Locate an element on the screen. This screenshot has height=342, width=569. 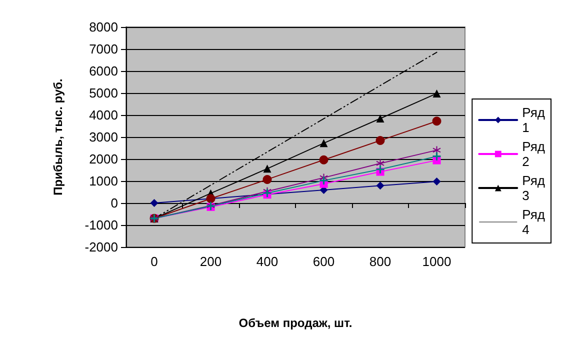
x-tick-label: 600 is located at coordinates (323, 261).